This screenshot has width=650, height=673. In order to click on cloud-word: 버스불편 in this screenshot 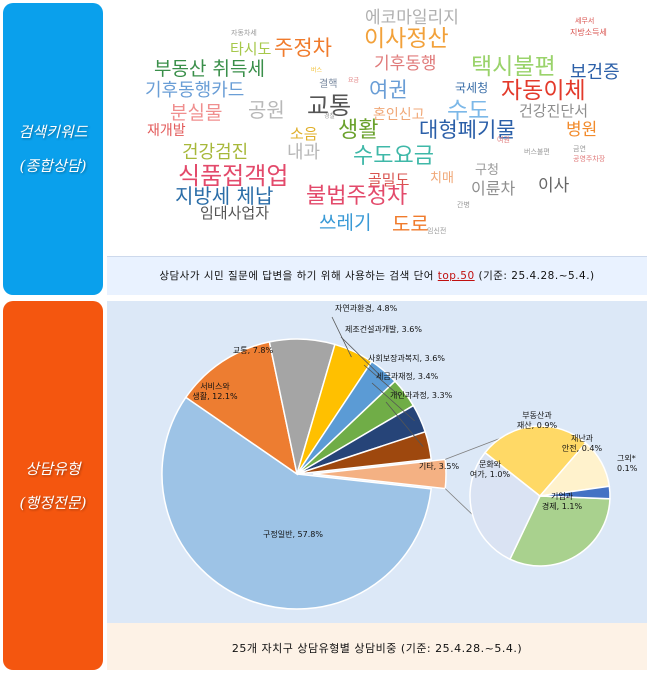, I will do `click(537, 152)`.